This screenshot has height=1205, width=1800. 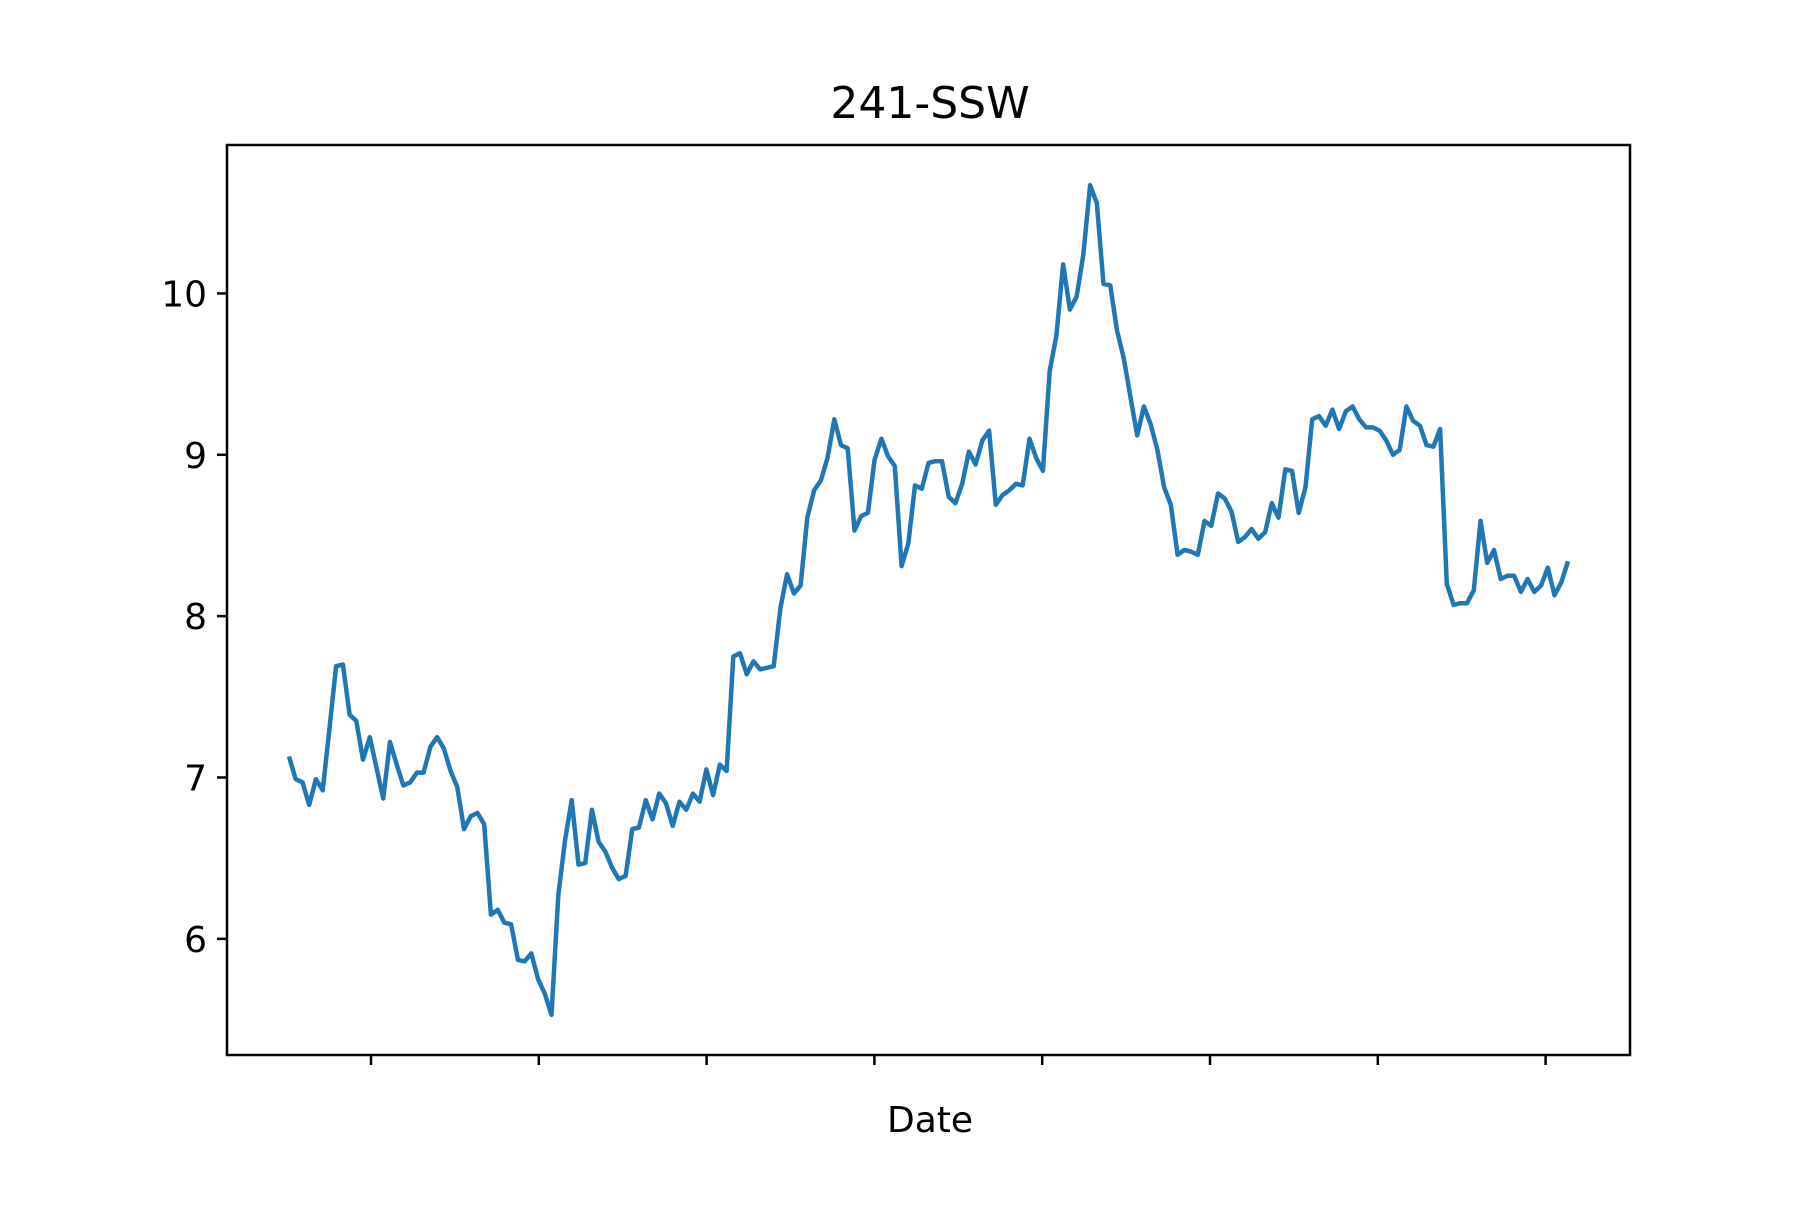 What do you see at coordinates (958, 1060) in the screenshot?
I see `x-axis` at bounding box center [958, 1060].